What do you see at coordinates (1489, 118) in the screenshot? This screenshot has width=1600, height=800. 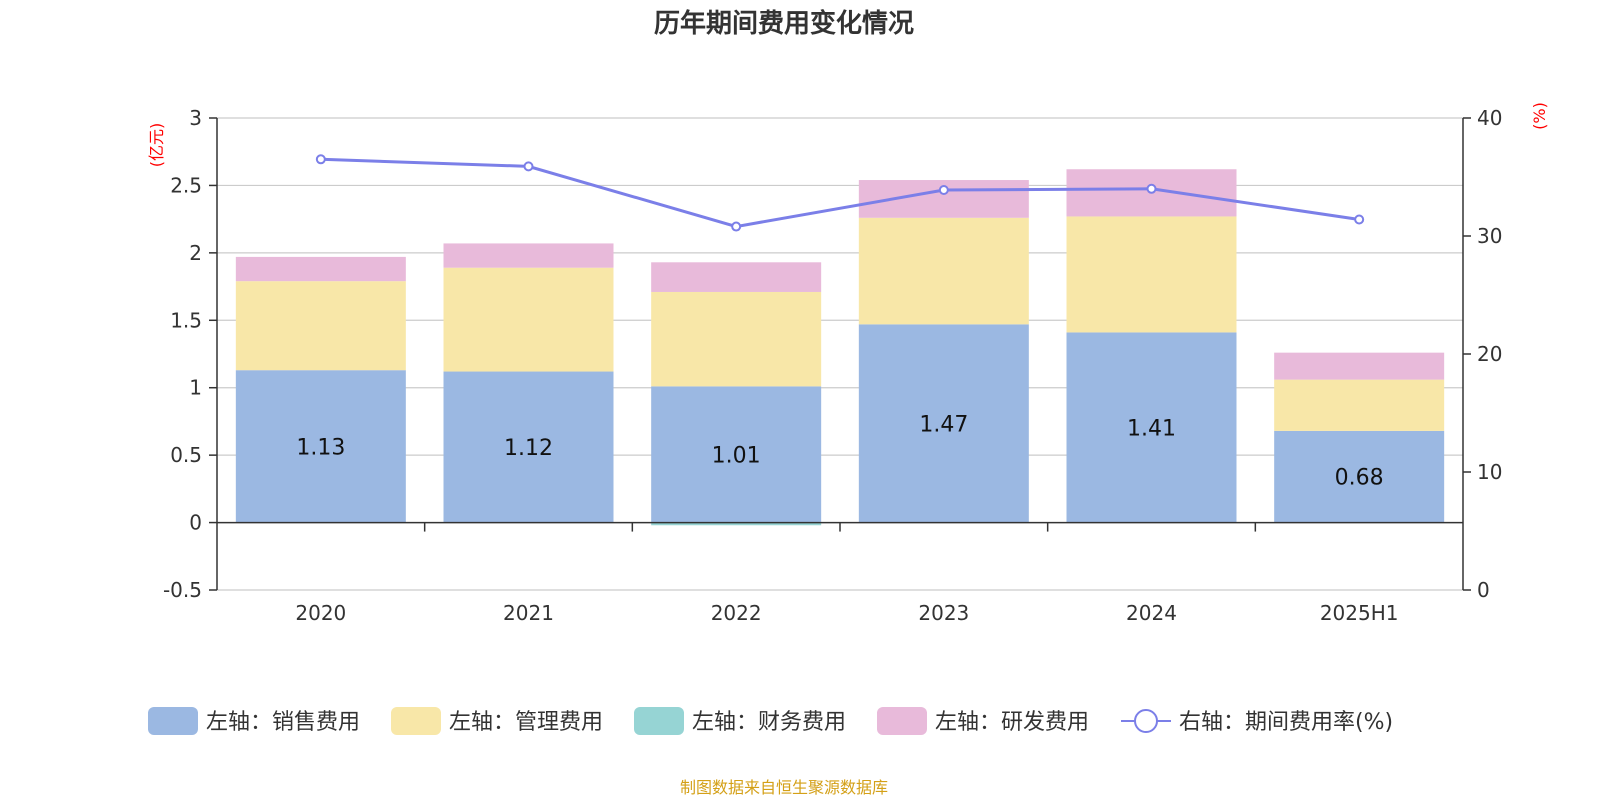 I see `right-tick-label: 40` at bounding box center [1489, 118].